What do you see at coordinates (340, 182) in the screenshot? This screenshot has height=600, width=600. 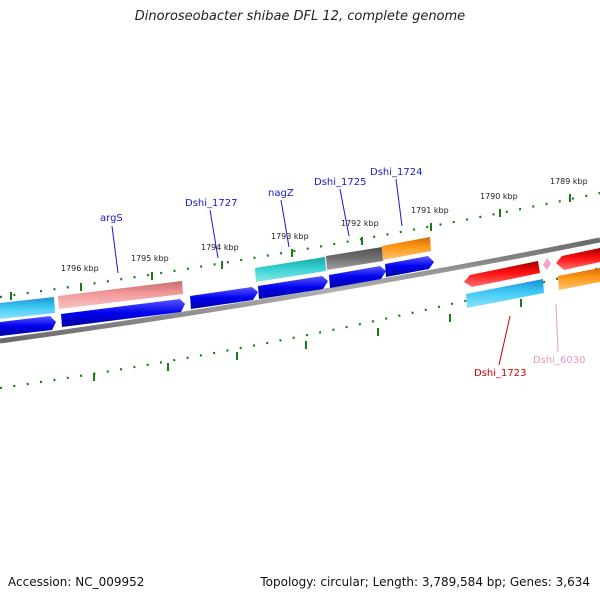 I see `gene-label-dshi-1725: Dshi_1725` at bounding box center [340, 182].